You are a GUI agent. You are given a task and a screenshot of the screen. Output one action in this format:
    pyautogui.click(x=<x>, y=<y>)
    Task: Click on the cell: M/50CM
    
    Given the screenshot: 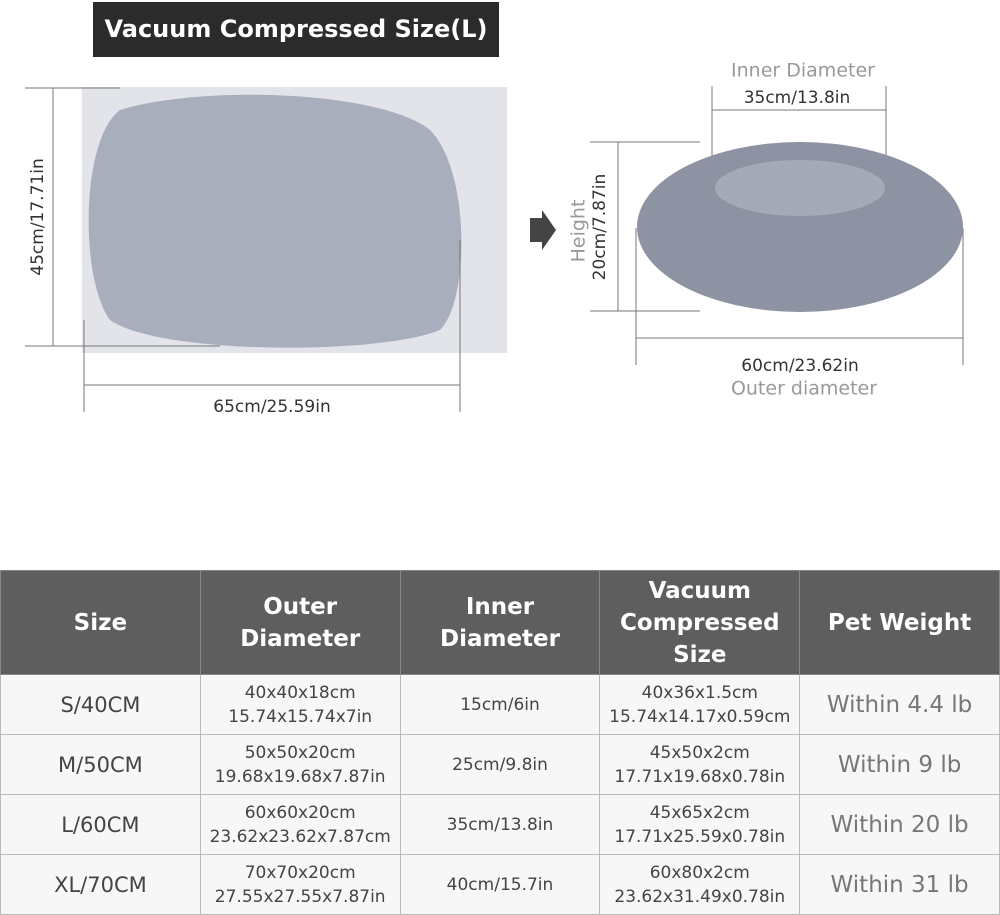 What is the action you would take?
    pyautogui.click(x=100, y=764)
    